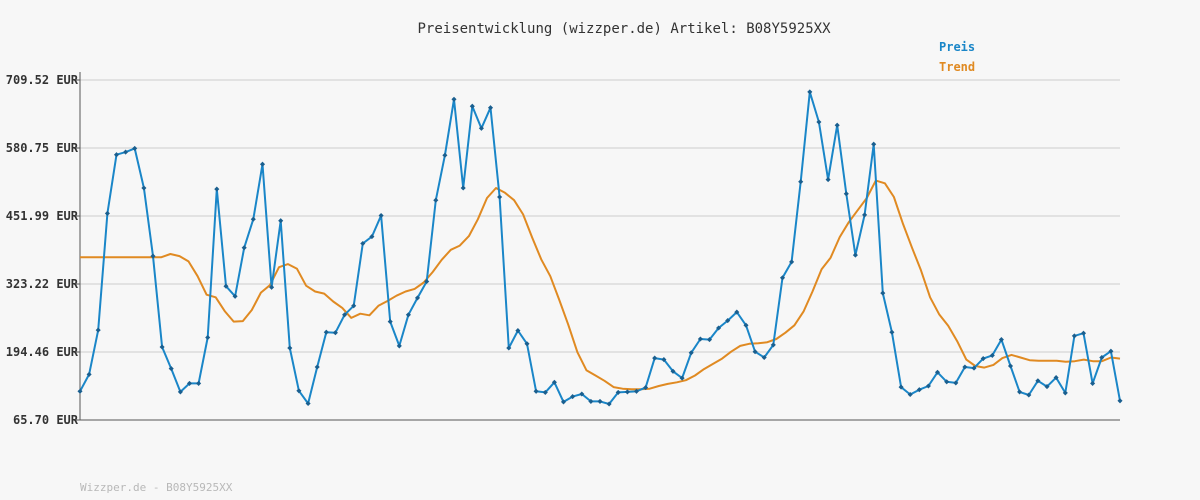 This screenshot has height=500, width=1200. I want to click on y-tick-label: 709.52 EUR, so click(42, 80).